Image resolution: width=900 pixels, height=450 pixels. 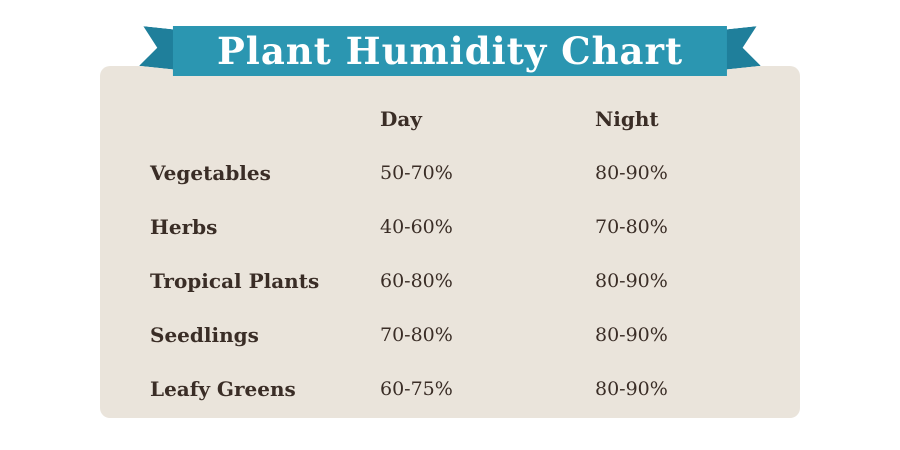 I want to click on table-row-seedlings: Seedlings 70-80% 80-90%, so click(x=450, y=335).